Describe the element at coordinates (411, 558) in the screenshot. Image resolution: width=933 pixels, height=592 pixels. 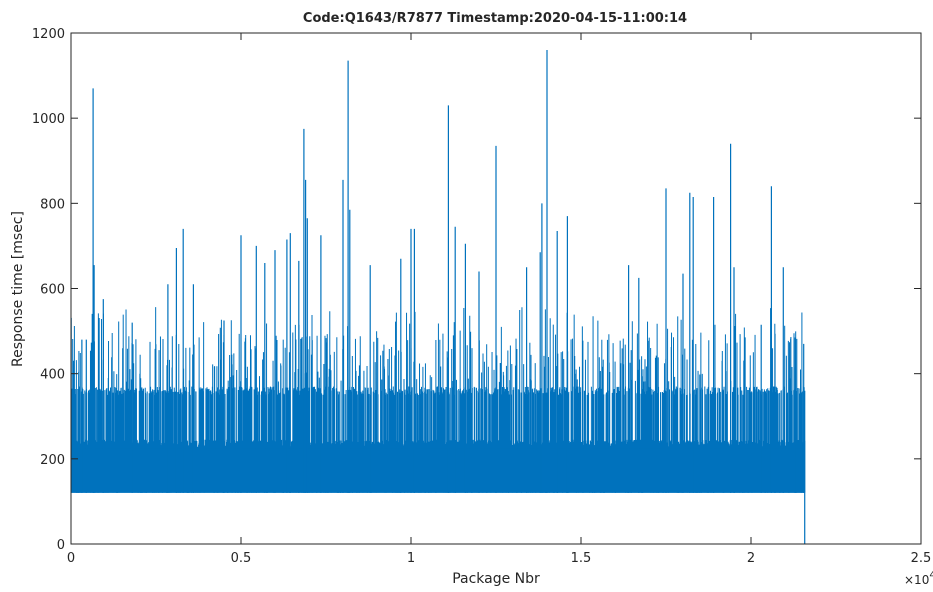
I see `x-tick-label: 1` at that location.